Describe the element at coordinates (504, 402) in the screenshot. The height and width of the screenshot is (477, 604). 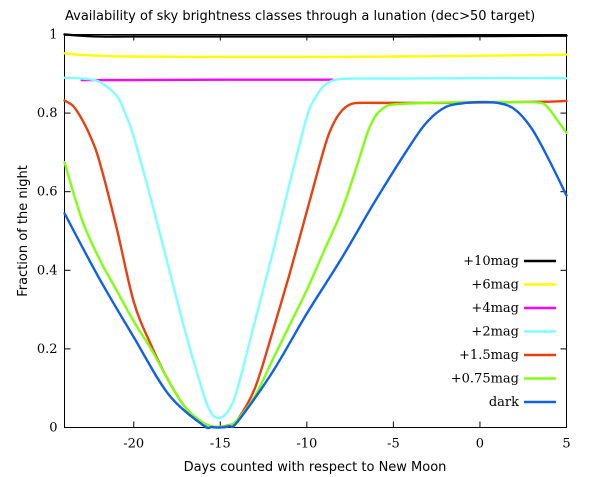
I see `legend-label: dark` at that location.